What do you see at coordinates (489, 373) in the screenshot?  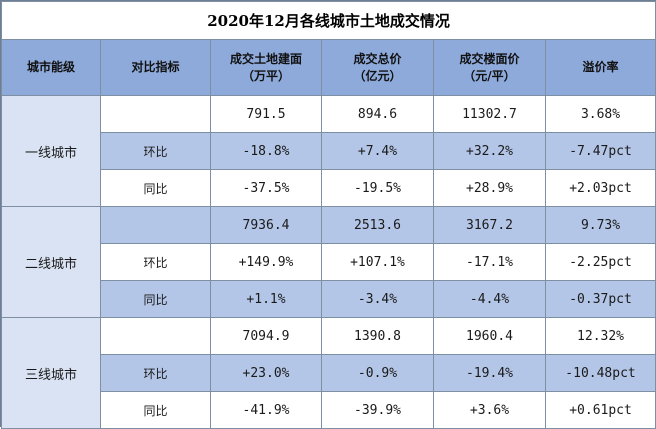 I see `price-cell: -19.4%` at bounding box center [489, 373].